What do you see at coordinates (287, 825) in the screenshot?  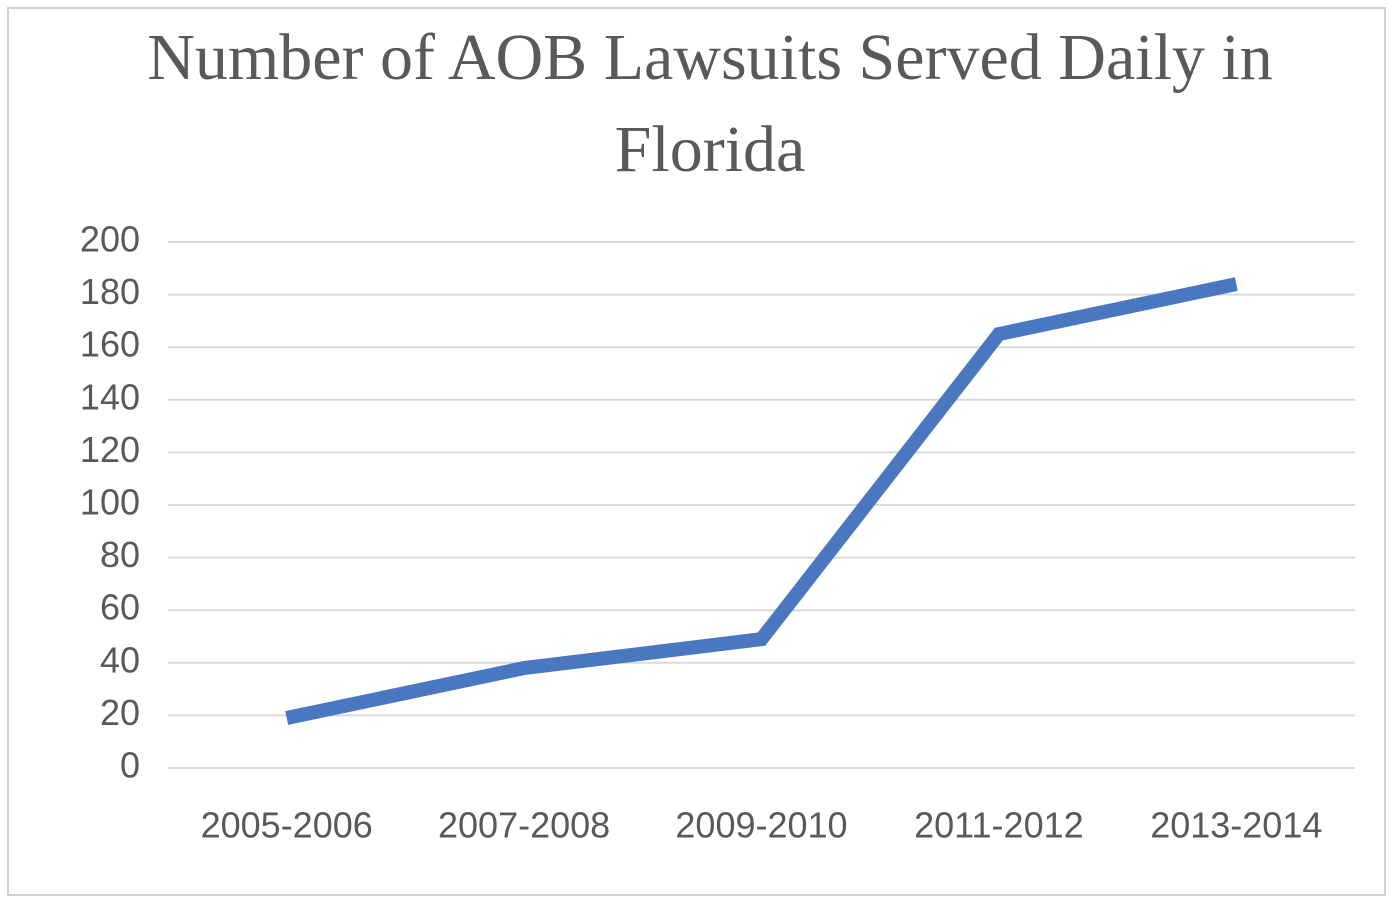 I see `x-tick-label: 2005-2006` at bounding box center [287, 825].